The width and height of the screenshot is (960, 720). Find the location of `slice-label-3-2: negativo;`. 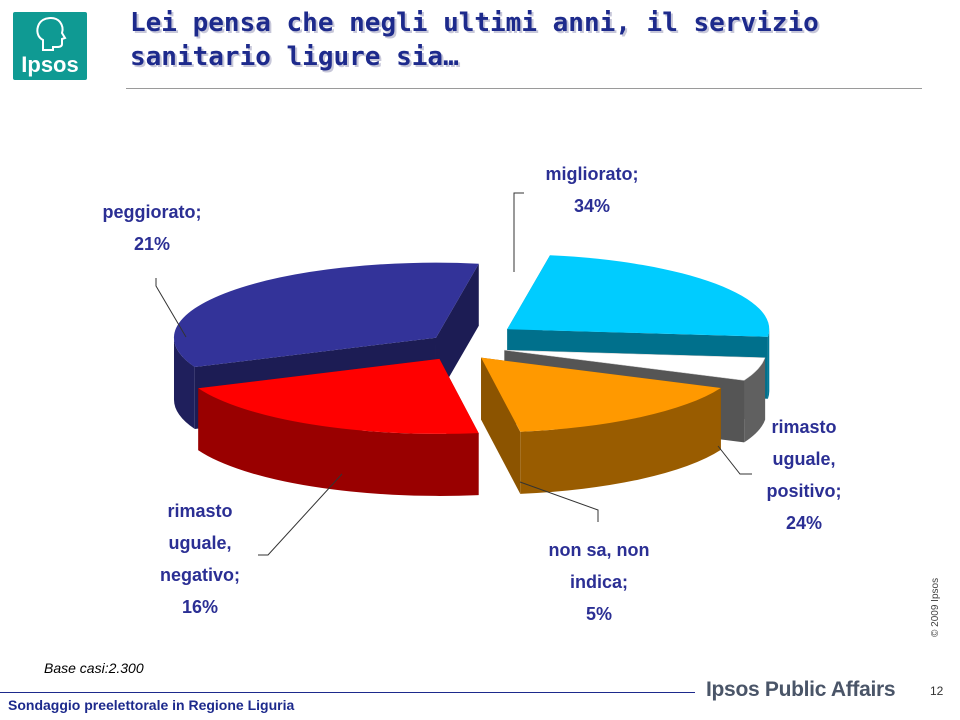

slice-label-3-2: negativo; is located at coordinates (200, 575).